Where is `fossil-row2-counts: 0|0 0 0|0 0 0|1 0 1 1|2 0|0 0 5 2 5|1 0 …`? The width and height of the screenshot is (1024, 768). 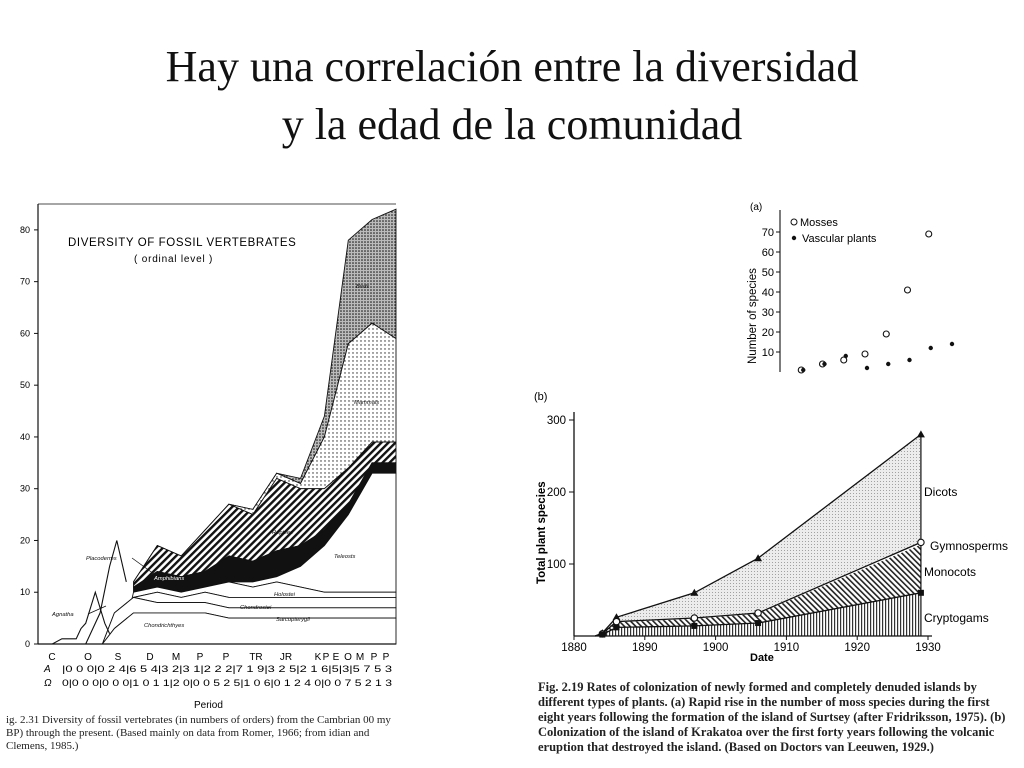 fossil-row2-counts: 0|0 0 0|0 0 0|1 0 1 1|2 0|0 0 5 2 5|1 0 … is located at coordinates (227, 683).